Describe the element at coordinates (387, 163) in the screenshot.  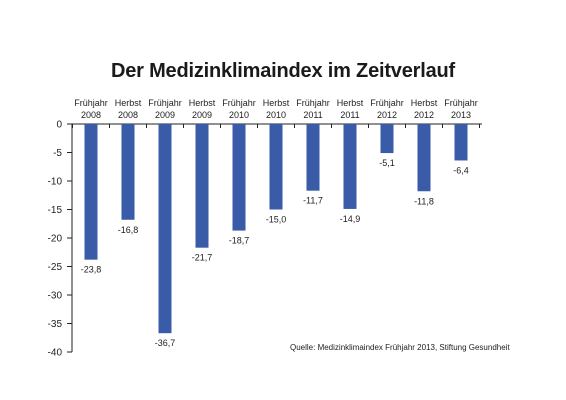
I see `data-label: -5,1` at that location.